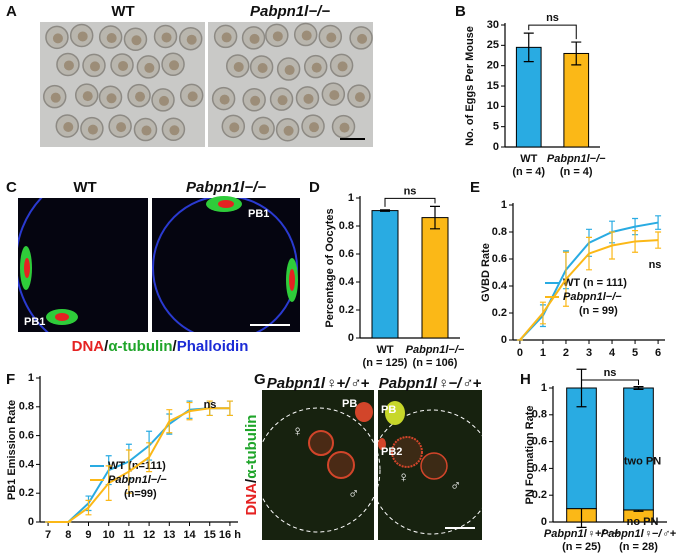 This screenshot has height=557, width=687. Describe the element at coordinates (475, 187) in the screenshot. I see `panel-label: E` at that location.